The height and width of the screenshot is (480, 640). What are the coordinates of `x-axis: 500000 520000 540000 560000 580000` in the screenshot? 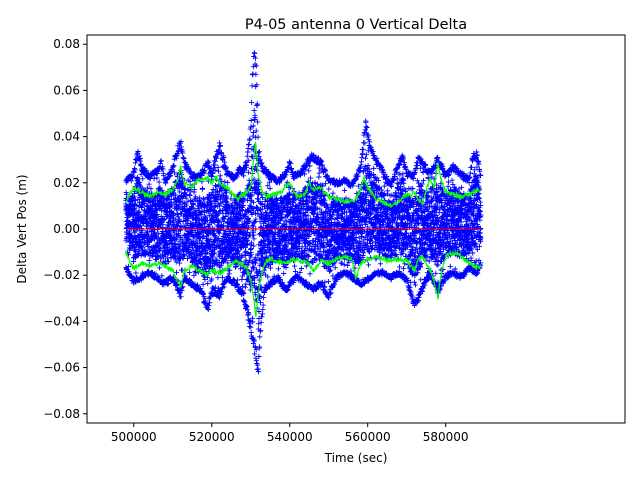 It's located at (290, 433).